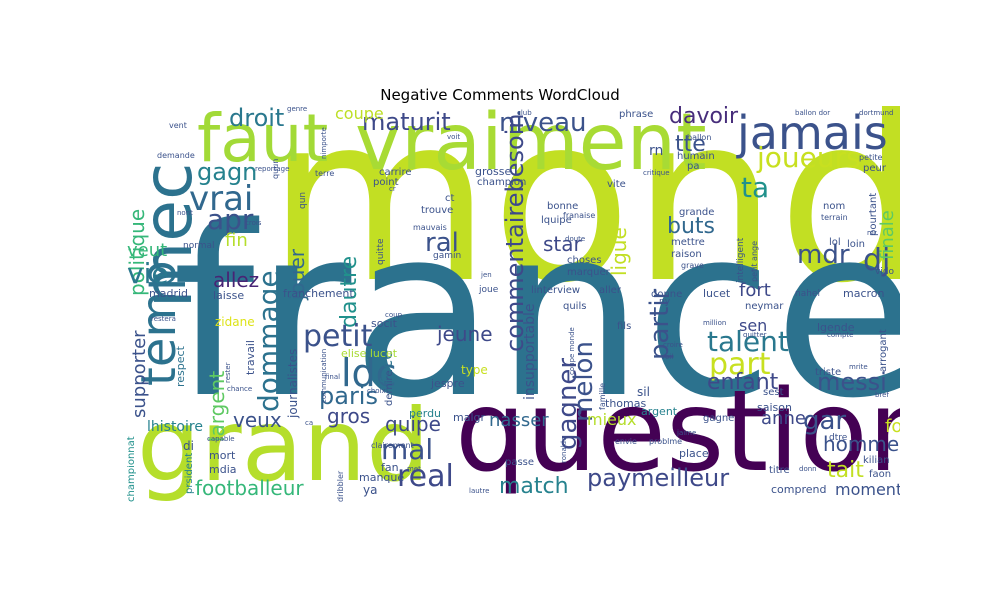 The height and width of the screenshot is (600, 1000). What do you see at coordinates (876, 460) in the screenshot?
I see `word-kilian: kilian` at bounding box center [876, 460].